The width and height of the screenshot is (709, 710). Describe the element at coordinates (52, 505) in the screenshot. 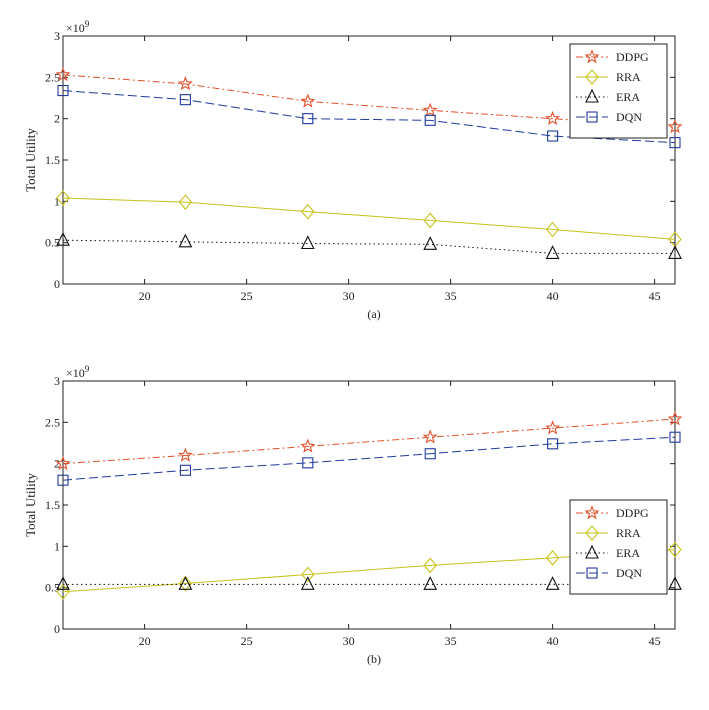

I see `y-tick-label: 1.5` at that location.